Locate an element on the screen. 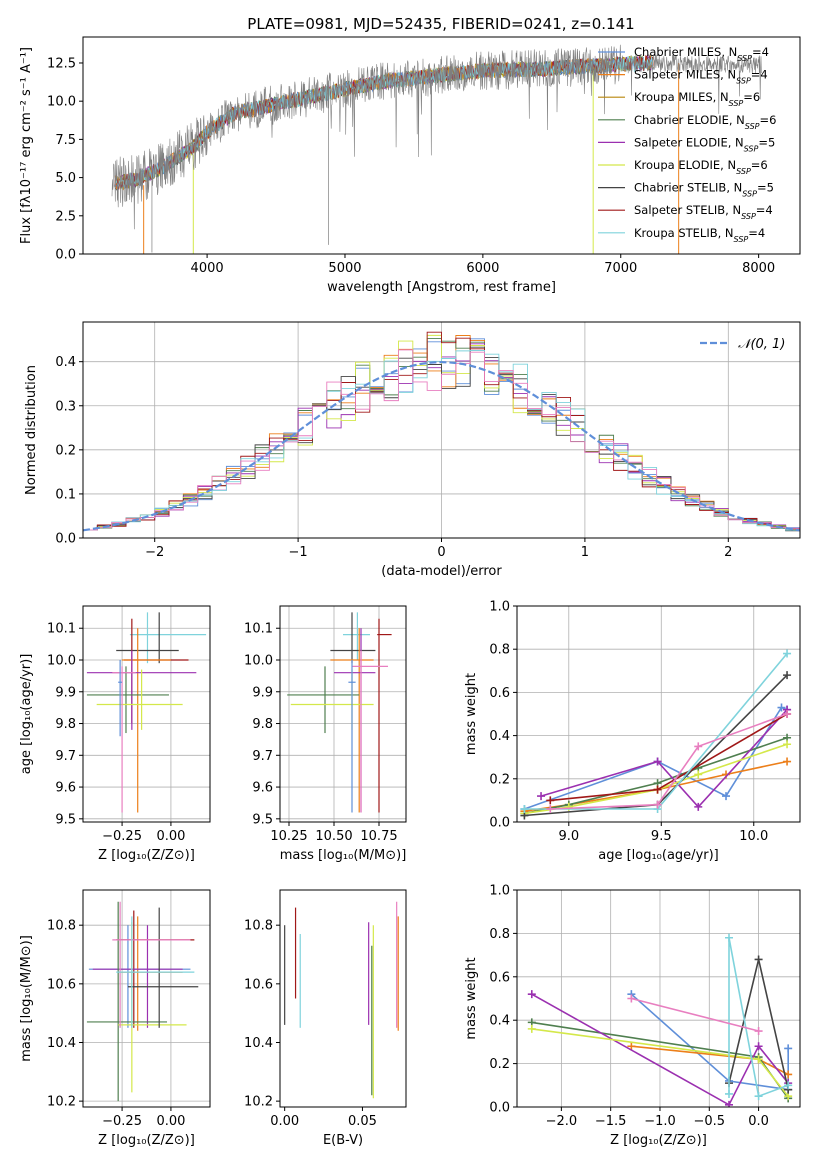 Image resolution: width=819 pixels, height=1170 pixels. plot-area-weight-vs-Z is located at coordinates (660, 1020).